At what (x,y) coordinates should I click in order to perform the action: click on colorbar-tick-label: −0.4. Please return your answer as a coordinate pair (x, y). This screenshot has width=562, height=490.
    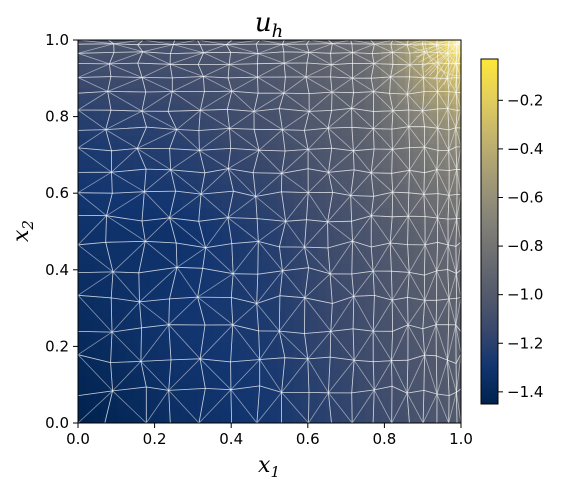
    Looking at the image, I should click on (525, 149).